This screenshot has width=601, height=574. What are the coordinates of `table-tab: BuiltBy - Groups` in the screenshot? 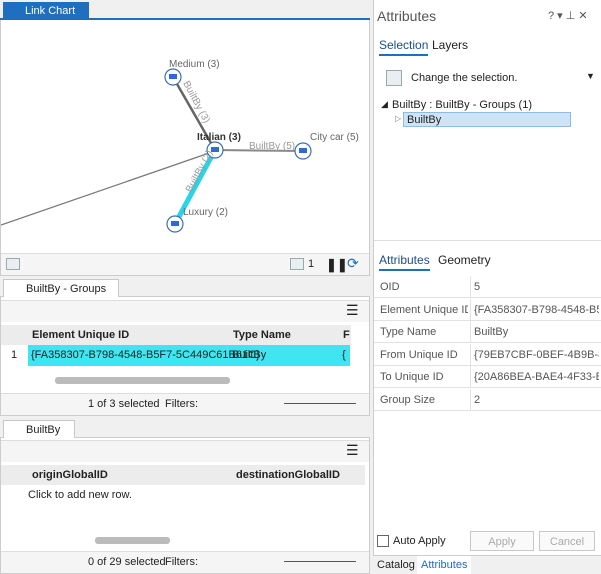 It's located at (61, 288).